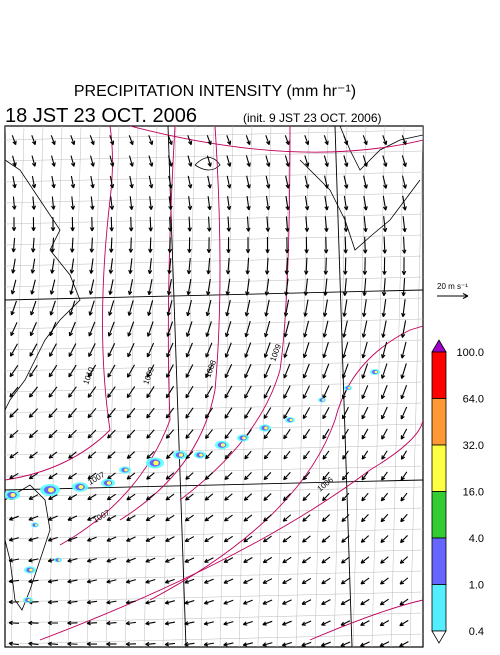 The height and width of the screenshot is (655, 500). What do you see at coordinates (59, 303) in the screenshot?
I see `isobar` at bounding box center [59, 303].